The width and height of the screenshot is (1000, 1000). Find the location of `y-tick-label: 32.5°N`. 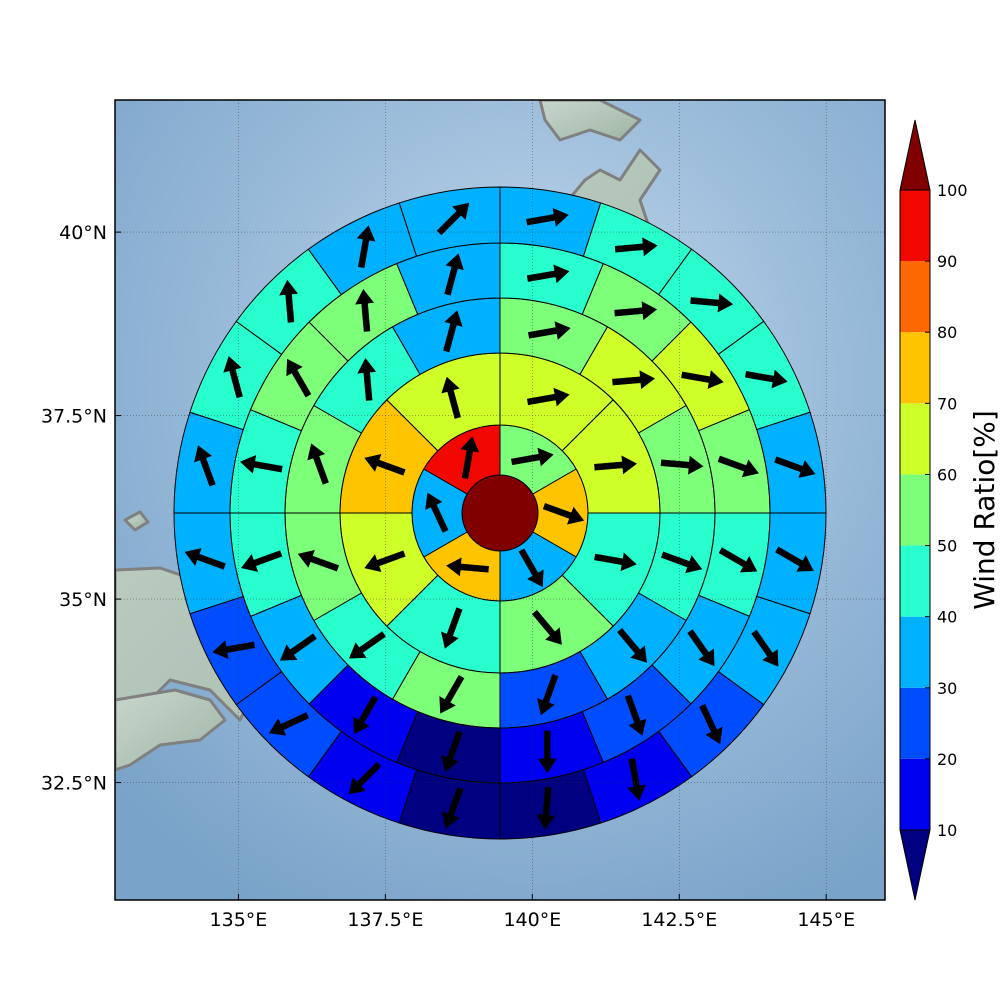

y-tick-label: 32.5°N is located at coordinates (74, 784).